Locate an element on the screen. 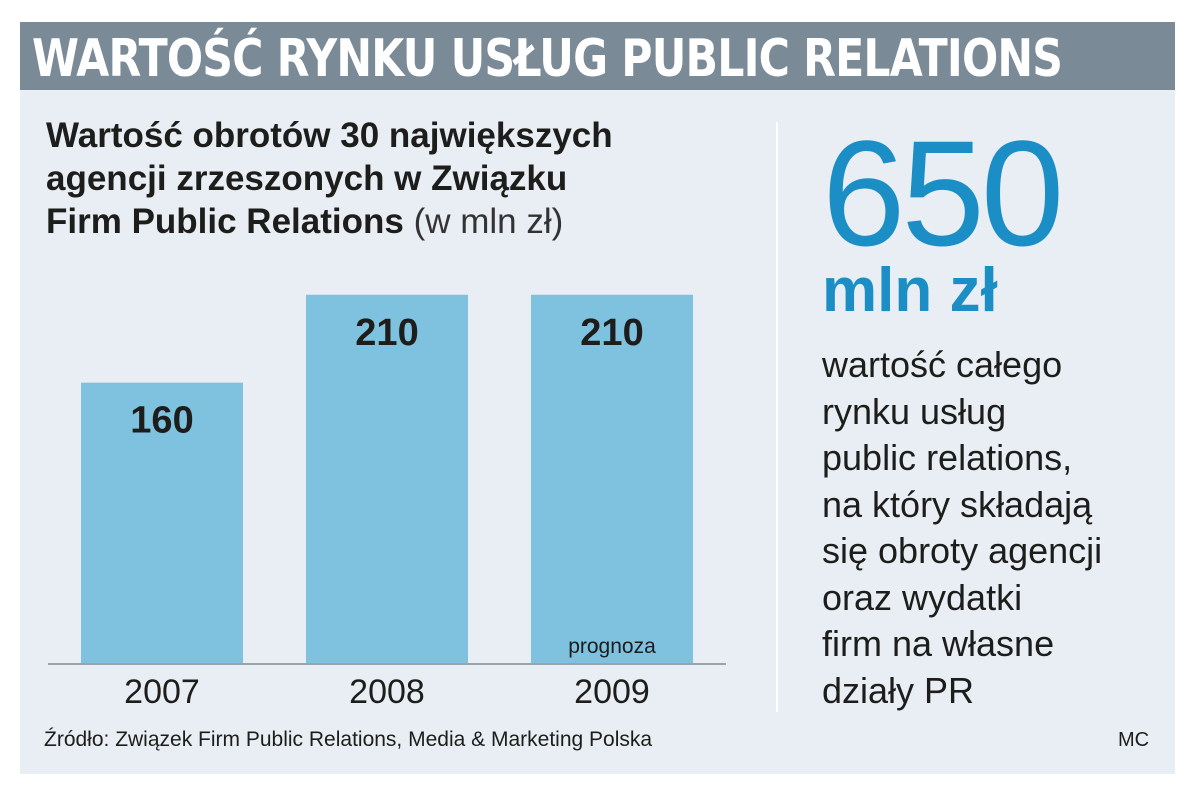  x-tick-label: 2008 is located at coordinates (387, 692).